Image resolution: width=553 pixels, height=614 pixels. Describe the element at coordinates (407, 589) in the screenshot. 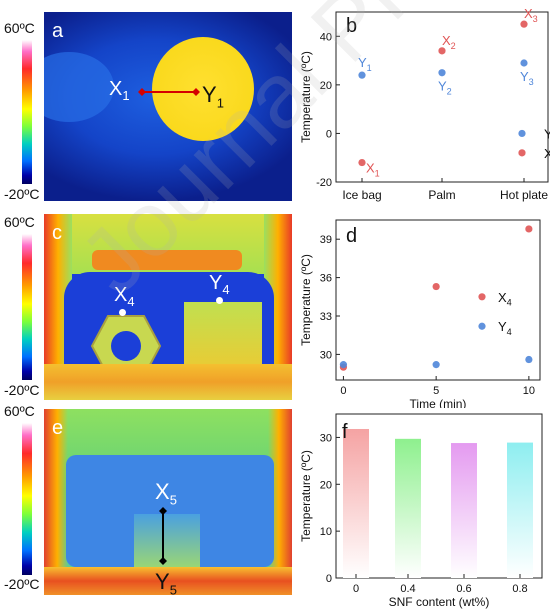

I see `chart-f-xtick-label: 0.4` at that location.